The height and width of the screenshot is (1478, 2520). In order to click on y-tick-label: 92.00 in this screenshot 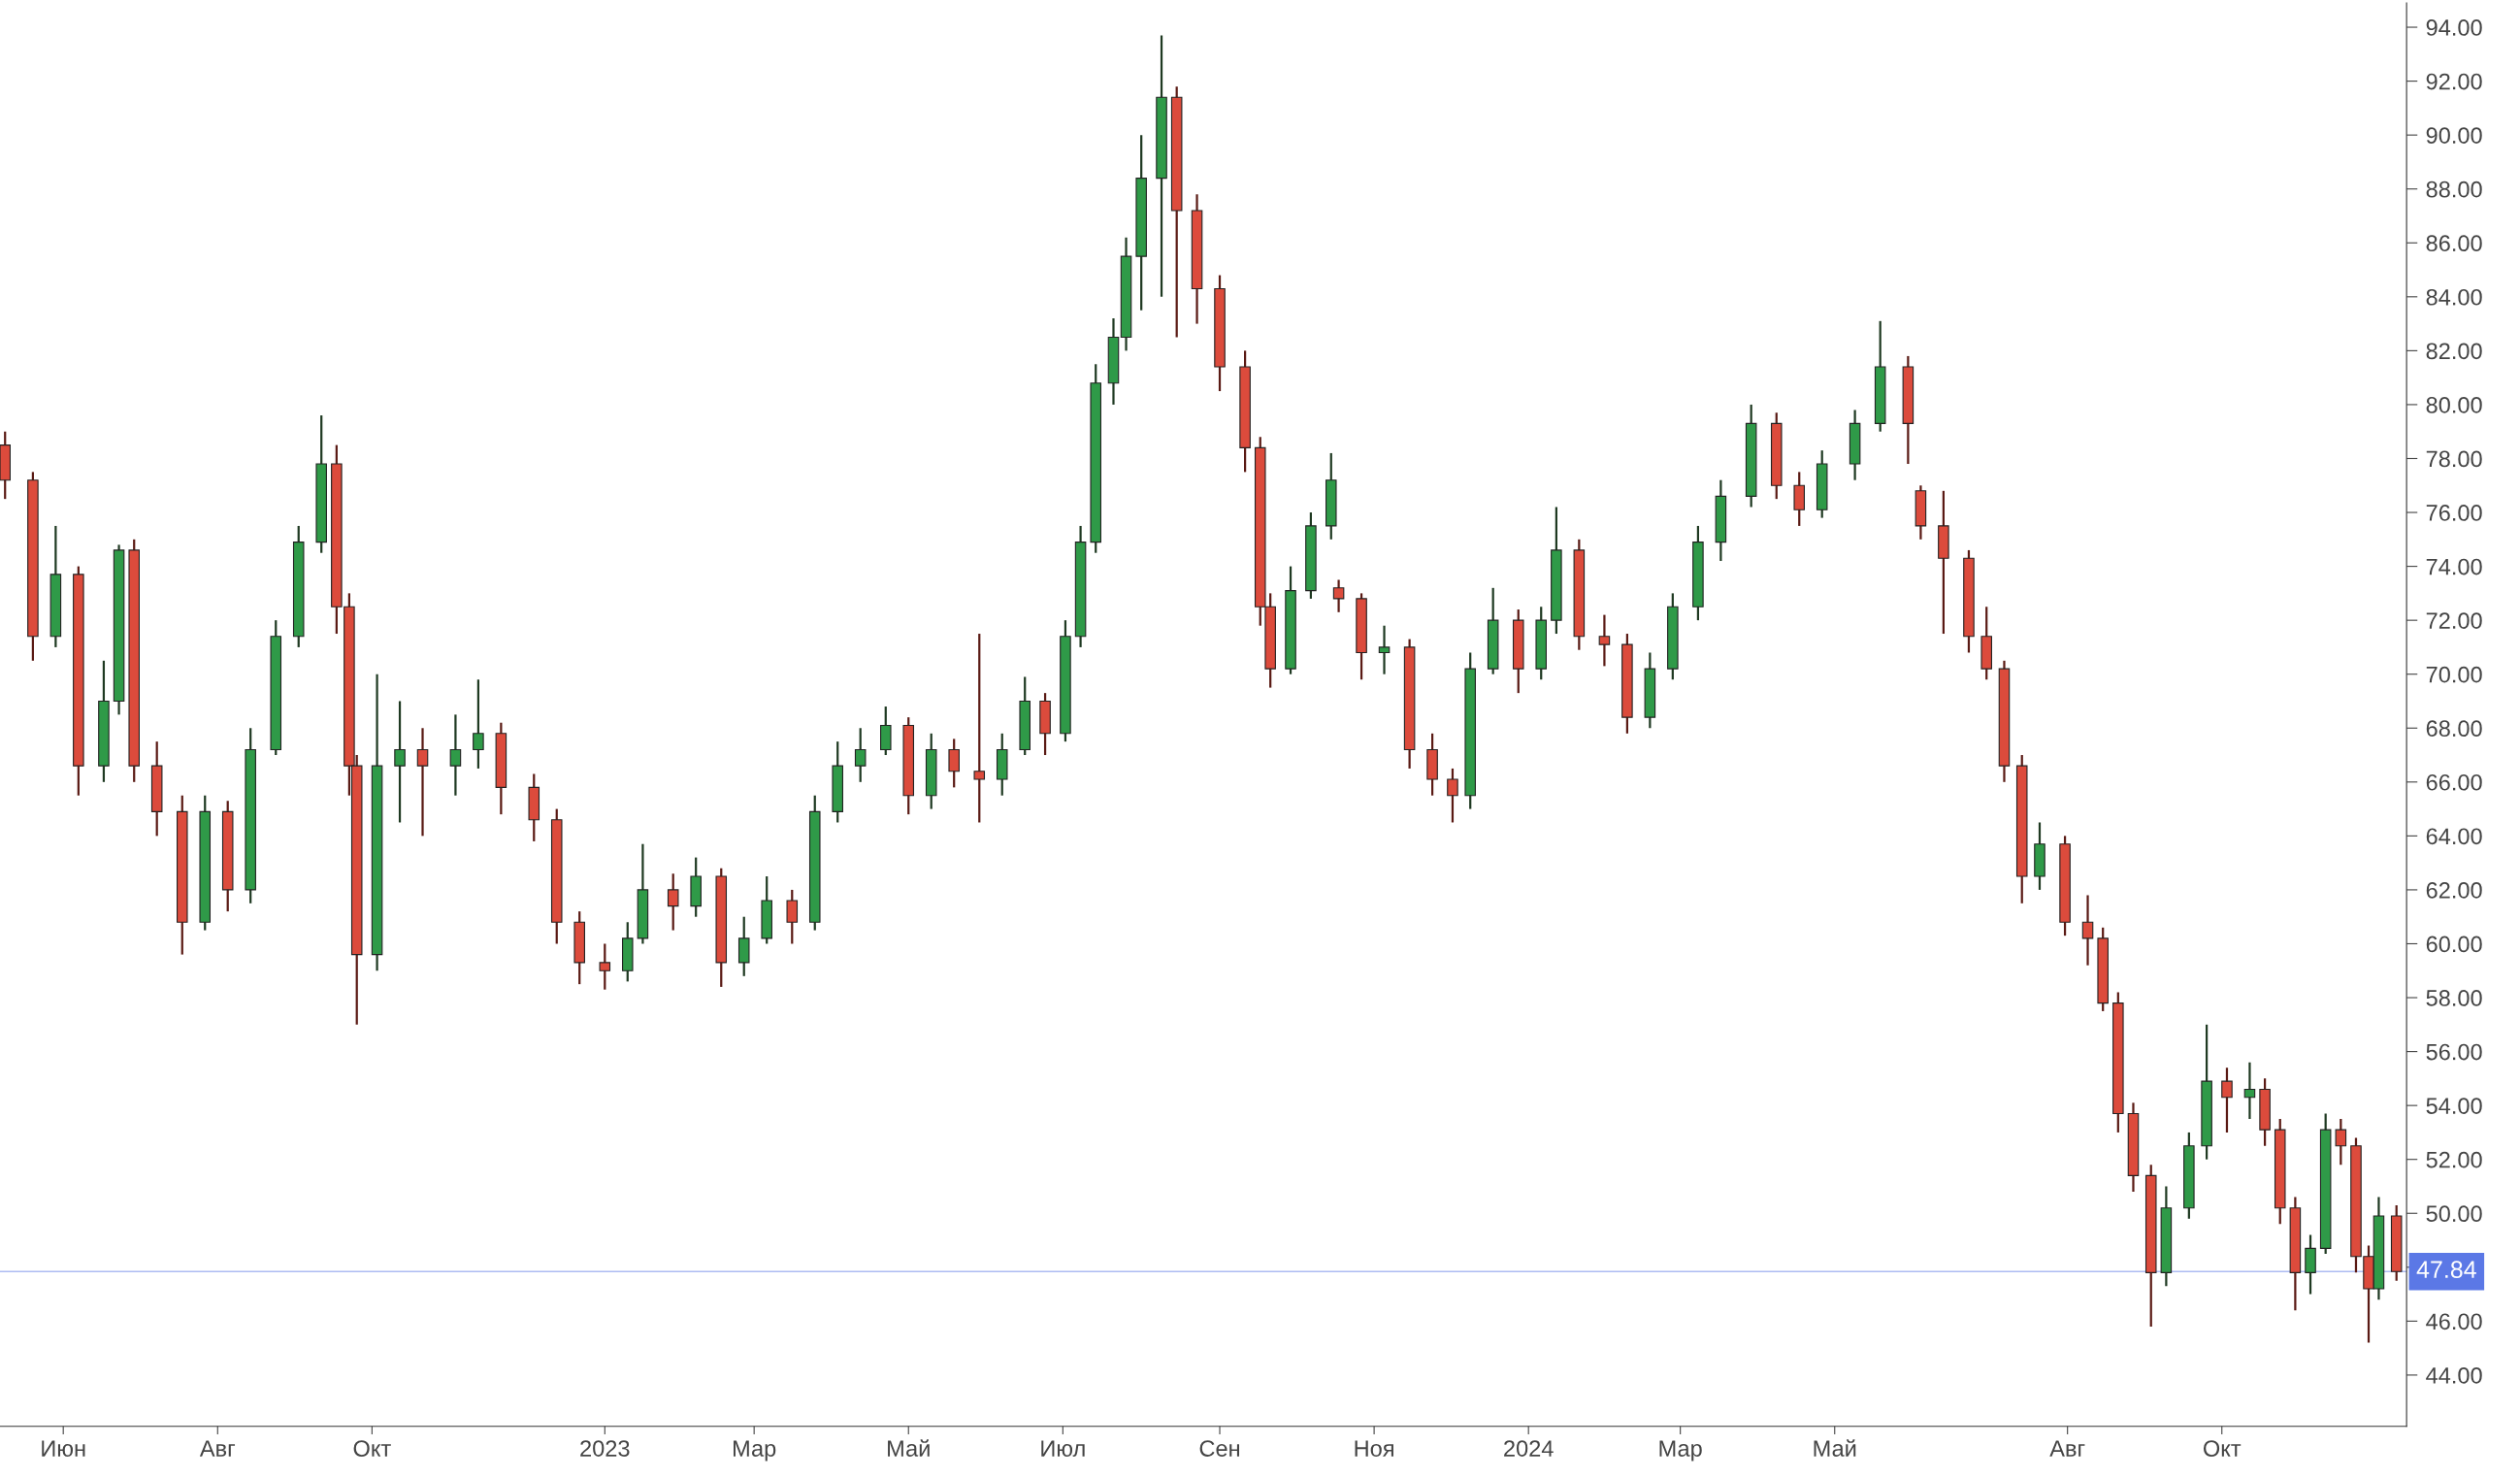, I will do `click(2454, 81)`.